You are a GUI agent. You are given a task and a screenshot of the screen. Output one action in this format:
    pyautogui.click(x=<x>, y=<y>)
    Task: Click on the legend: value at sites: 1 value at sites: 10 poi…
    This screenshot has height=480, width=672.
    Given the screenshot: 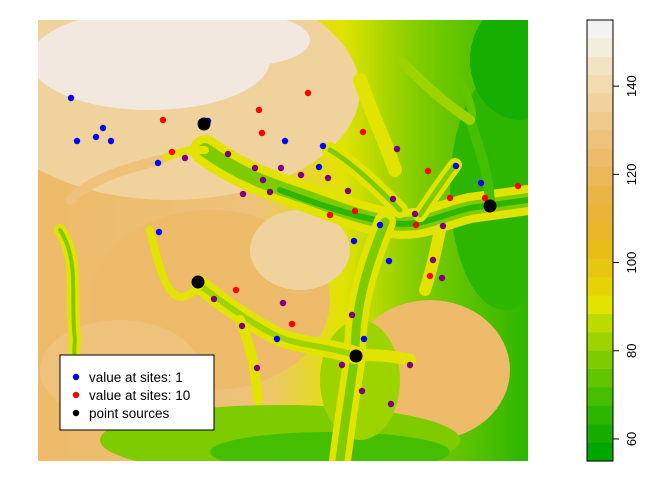 What is the action you would take?
    pyautogui.click(x=137, y=392)
    